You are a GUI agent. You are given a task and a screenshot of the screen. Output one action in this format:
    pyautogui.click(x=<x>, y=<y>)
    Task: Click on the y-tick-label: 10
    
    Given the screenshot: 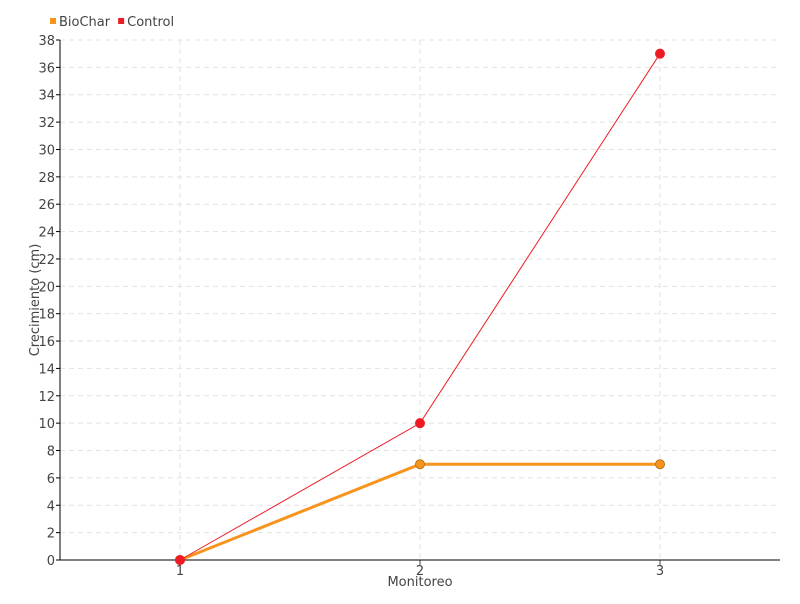 What is the action you would take?
    pyautogui.click(x=46, y=424)
    